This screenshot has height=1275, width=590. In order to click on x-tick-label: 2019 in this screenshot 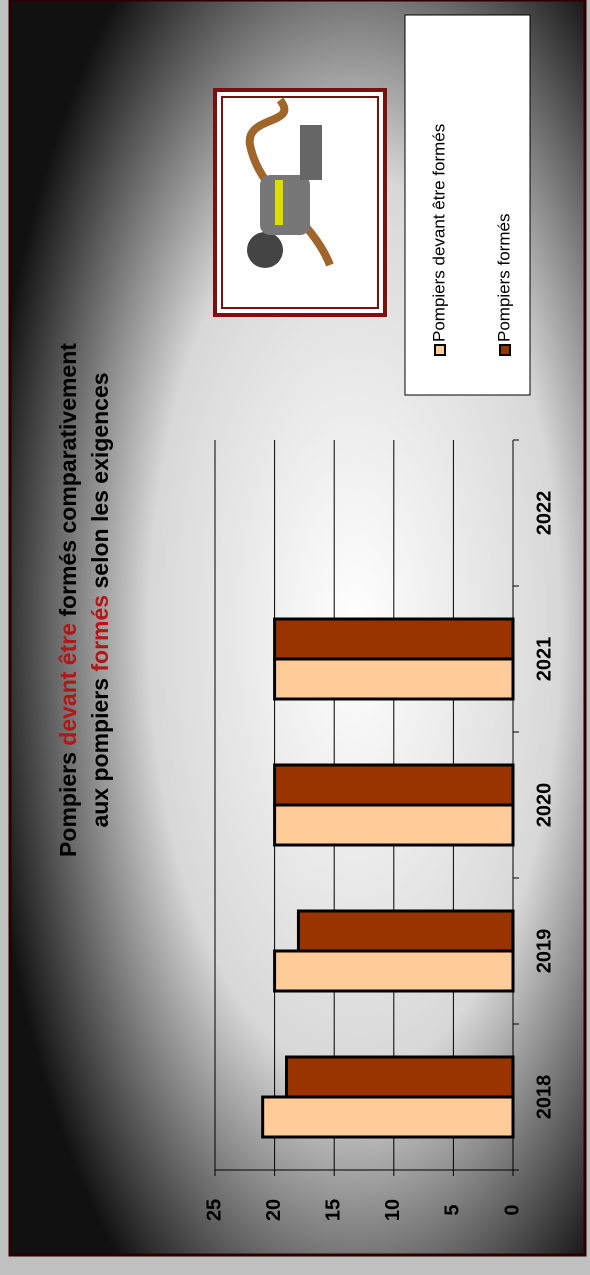, I will do `click(544, 951)`.